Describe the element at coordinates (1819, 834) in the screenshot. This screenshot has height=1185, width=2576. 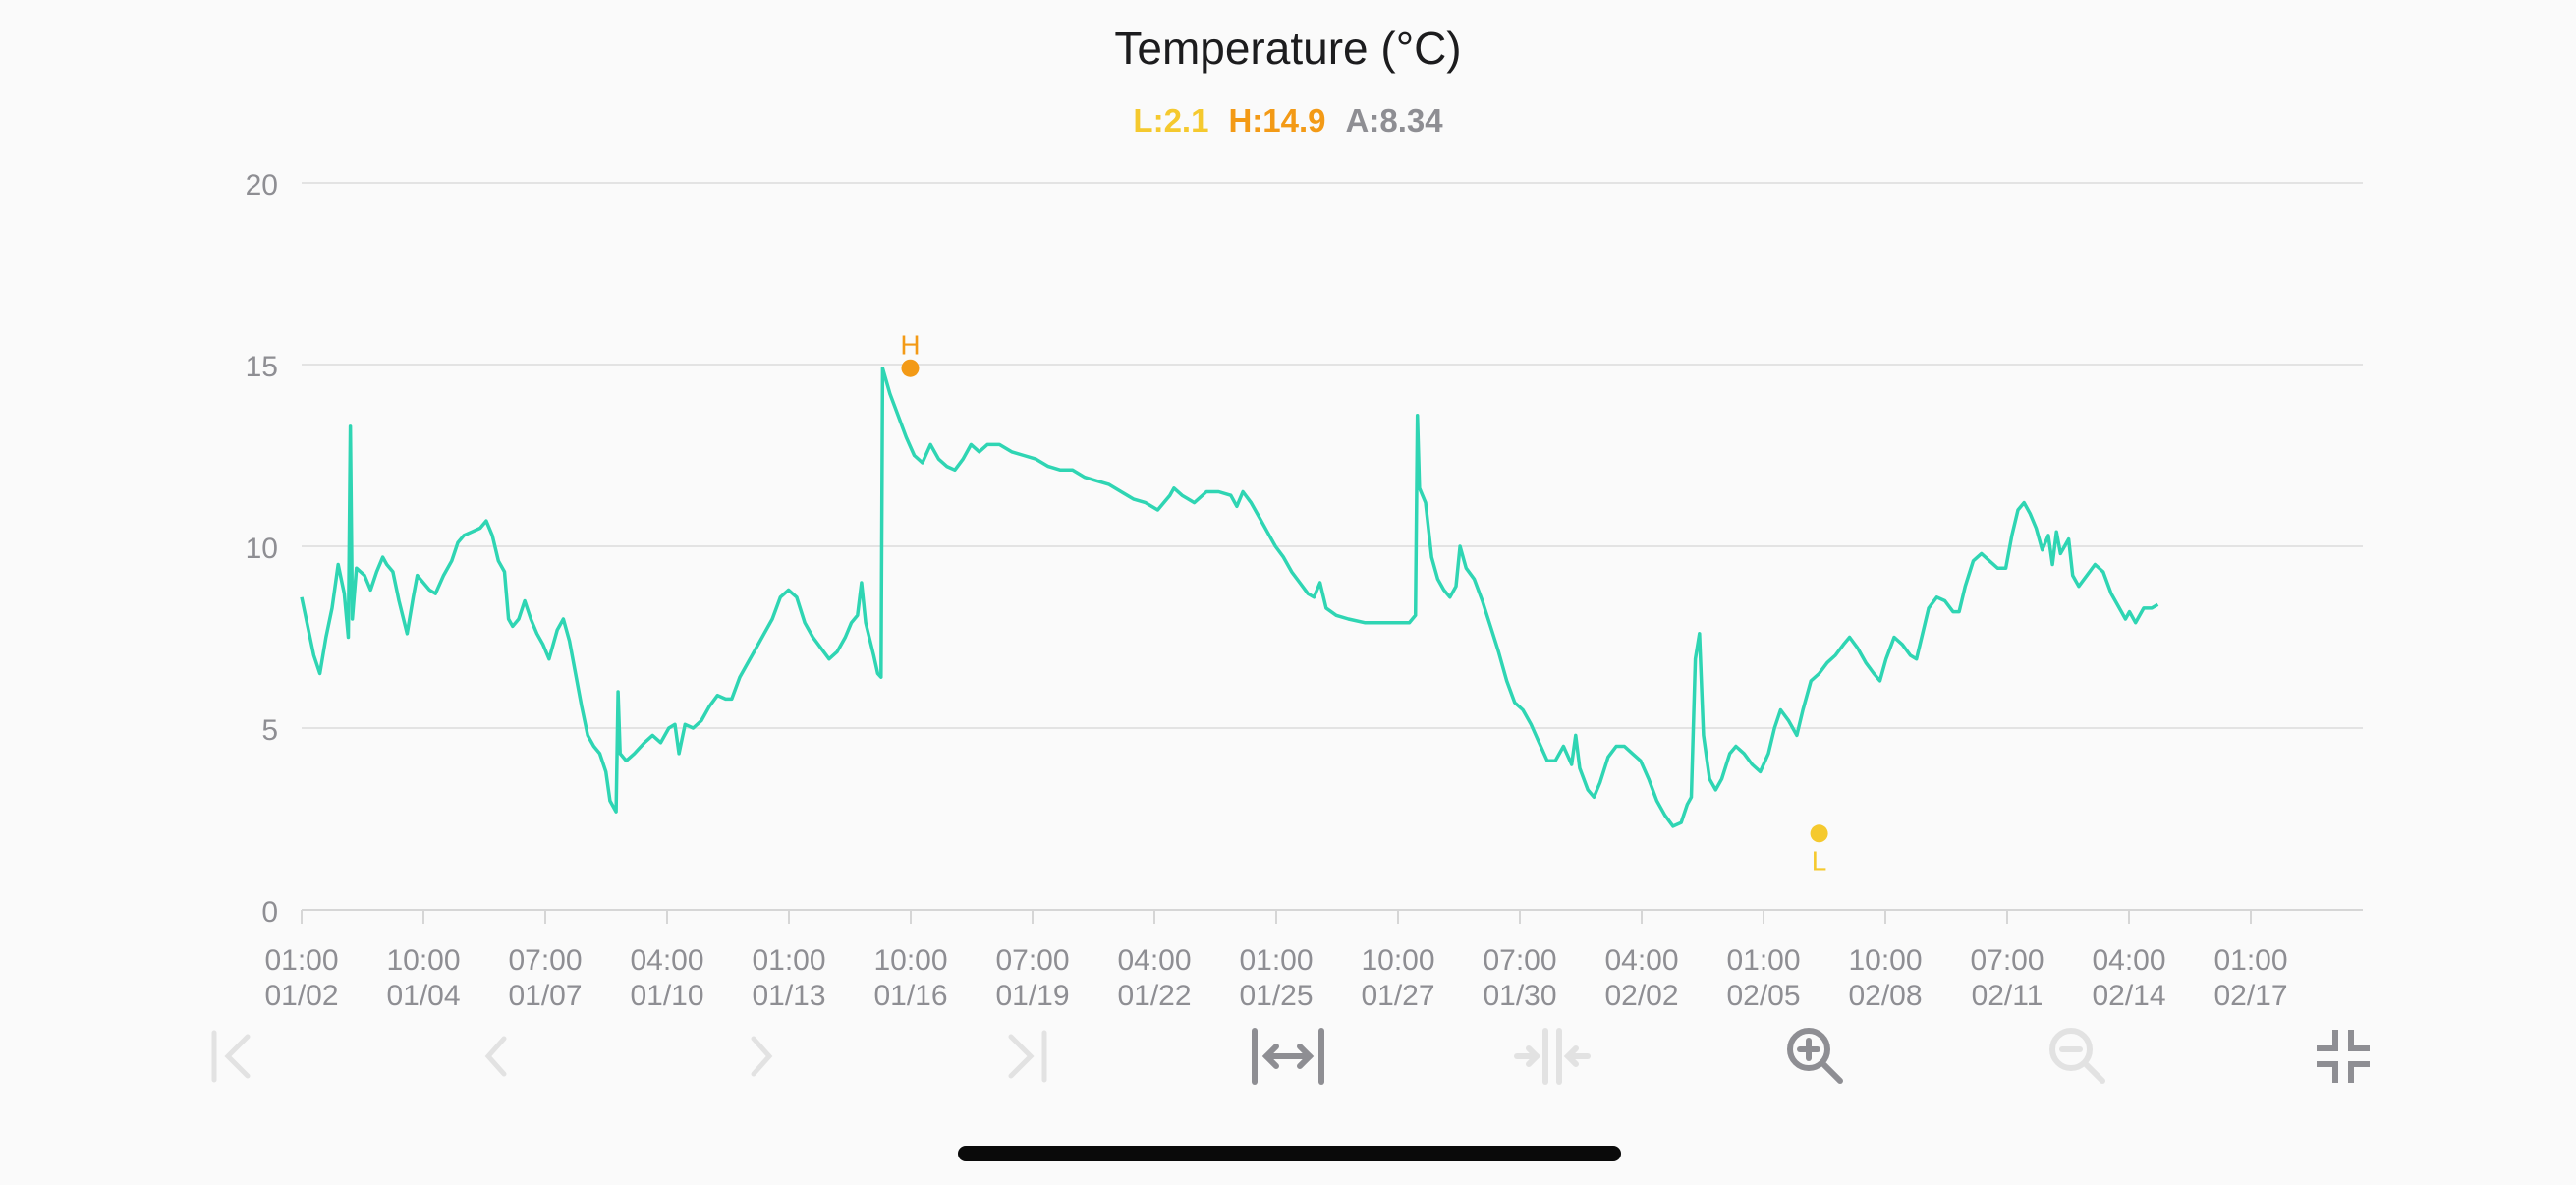
I see `low-point-marker` at that location.